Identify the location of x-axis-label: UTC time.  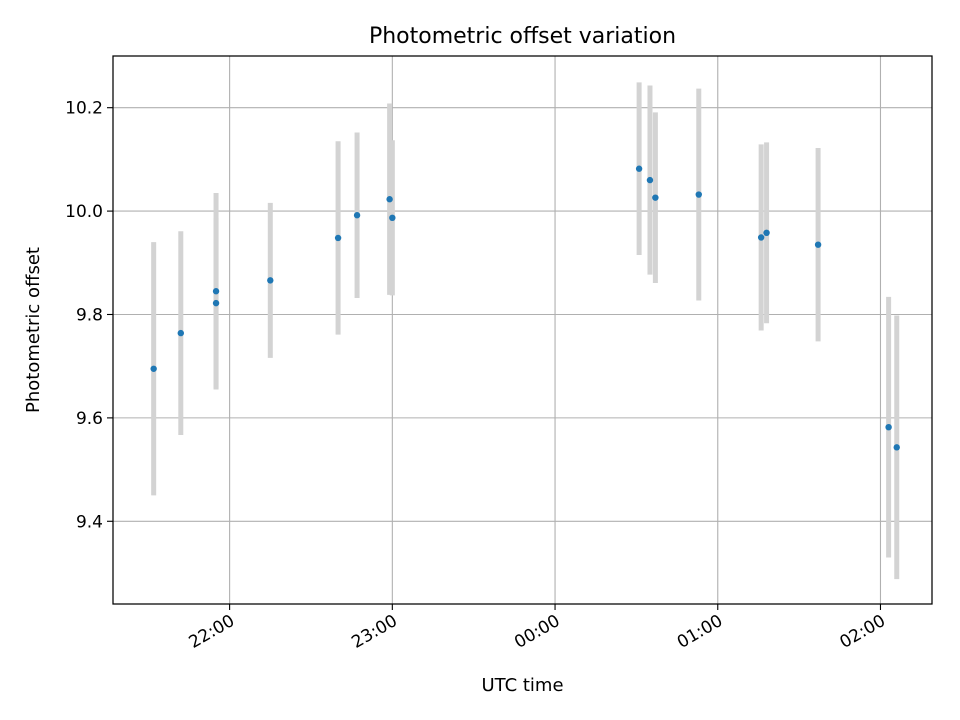
(522, 685).